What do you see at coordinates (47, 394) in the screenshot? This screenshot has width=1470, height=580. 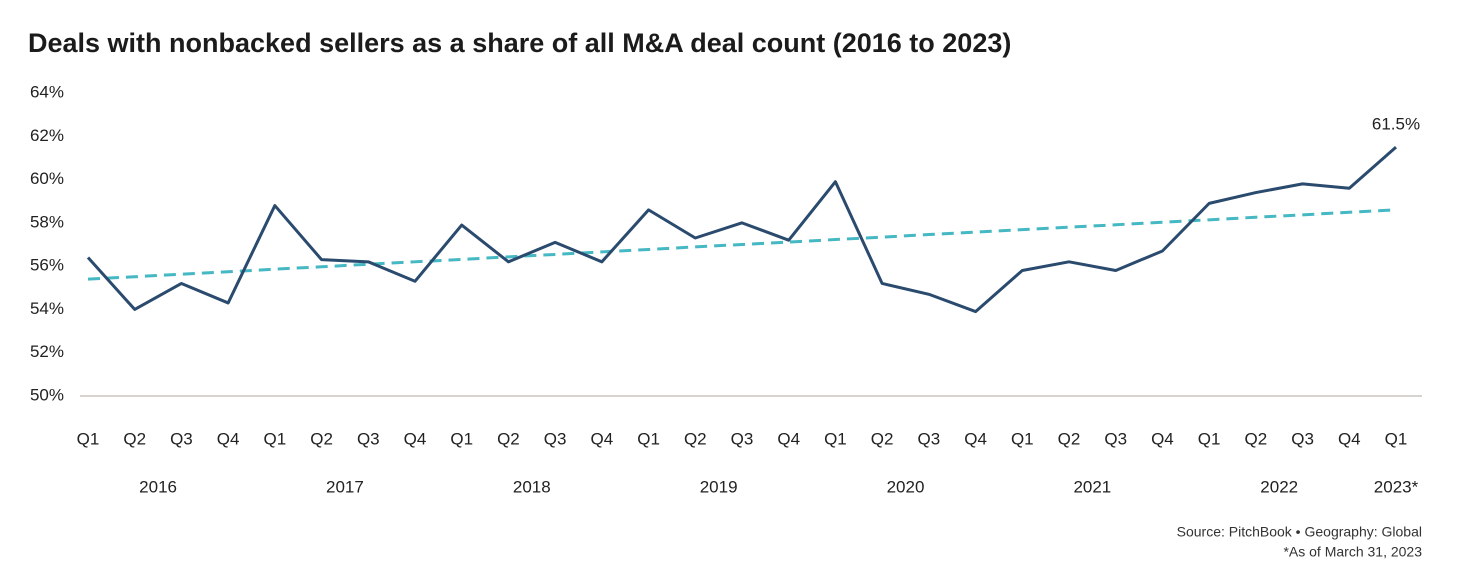 I see `y-tick-label: 50%` at bounding box center [47, 394].